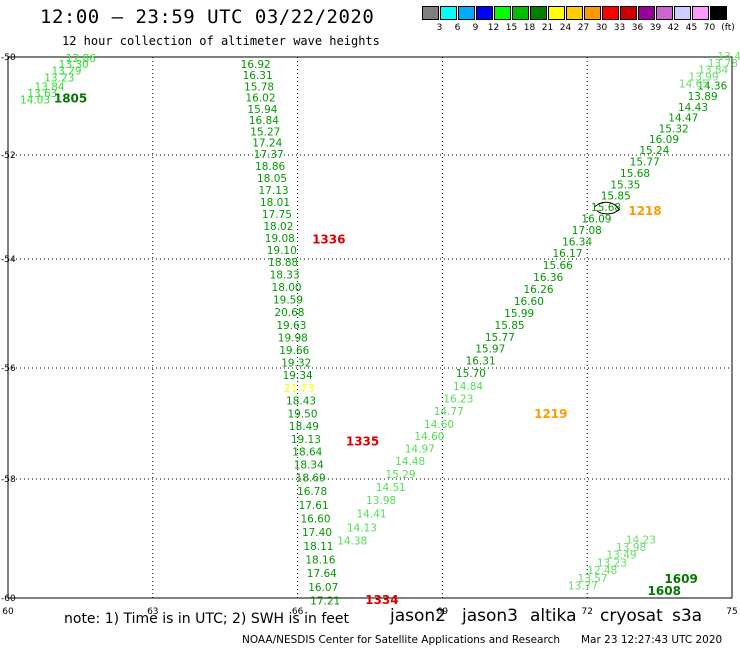 The image size is (740, 650). Describe the element at coordinates (285, 276) in the screenshot. I see `wave-height-value: 18.33` at that location.